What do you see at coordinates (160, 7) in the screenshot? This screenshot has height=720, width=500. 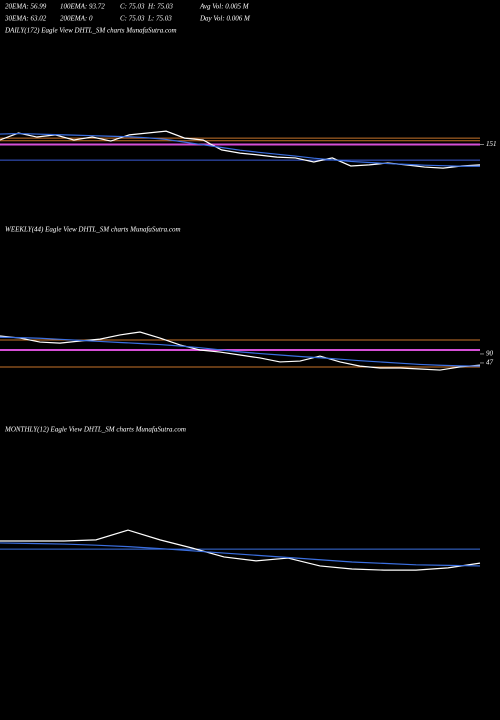 I see `header-stat: H: 75.03` at bounding box center [160, 7].